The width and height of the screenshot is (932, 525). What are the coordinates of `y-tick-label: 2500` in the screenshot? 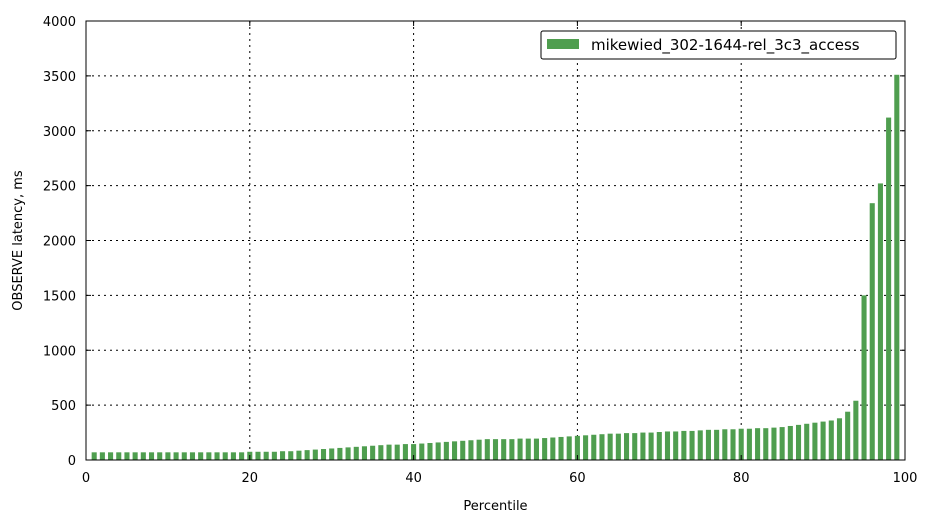 It's located at (59, 187).